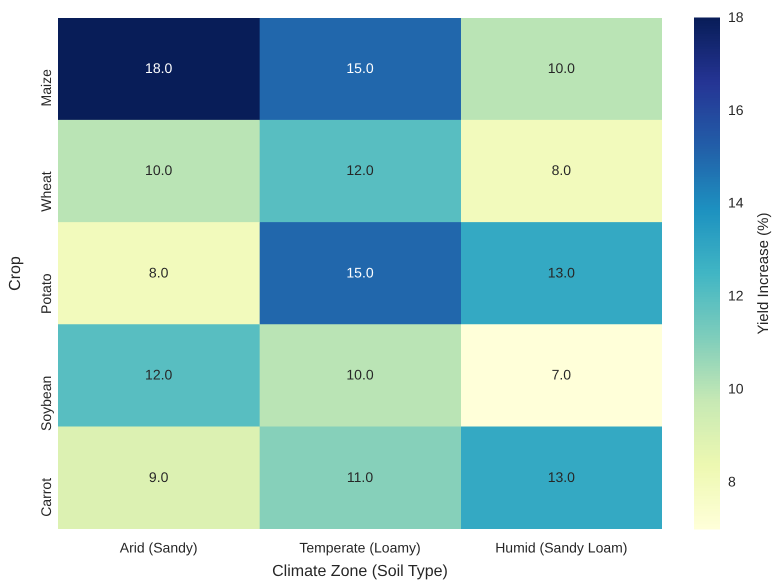 The width and height of the screenshot is (780, 583). What do you see at coordinates (561, 547) in the screenshot?
I see `x-tick-label: Humid (Sandy Loam)` at bounding box center [561, 547].